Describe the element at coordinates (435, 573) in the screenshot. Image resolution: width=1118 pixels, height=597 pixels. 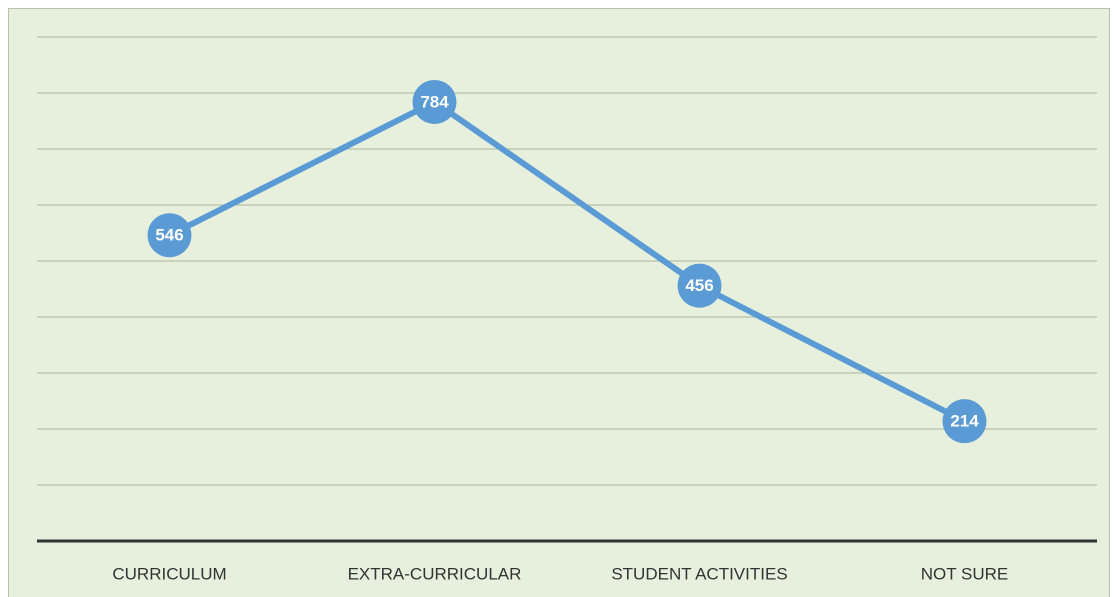
I see `x-tick-label: EXTRA-CURRICULAR` at that location.